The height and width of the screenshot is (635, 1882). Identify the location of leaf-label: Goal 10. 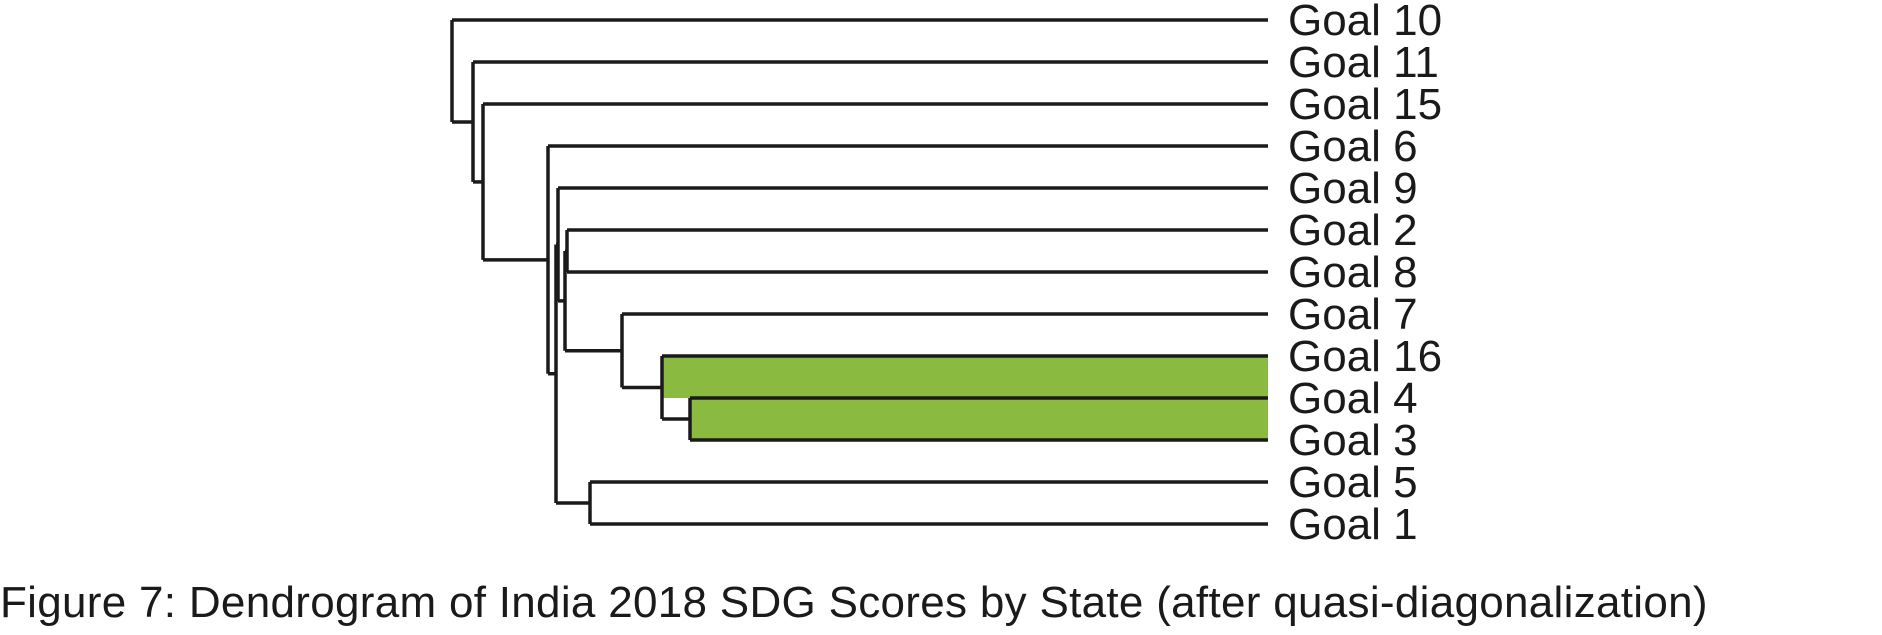
(1365, 22).